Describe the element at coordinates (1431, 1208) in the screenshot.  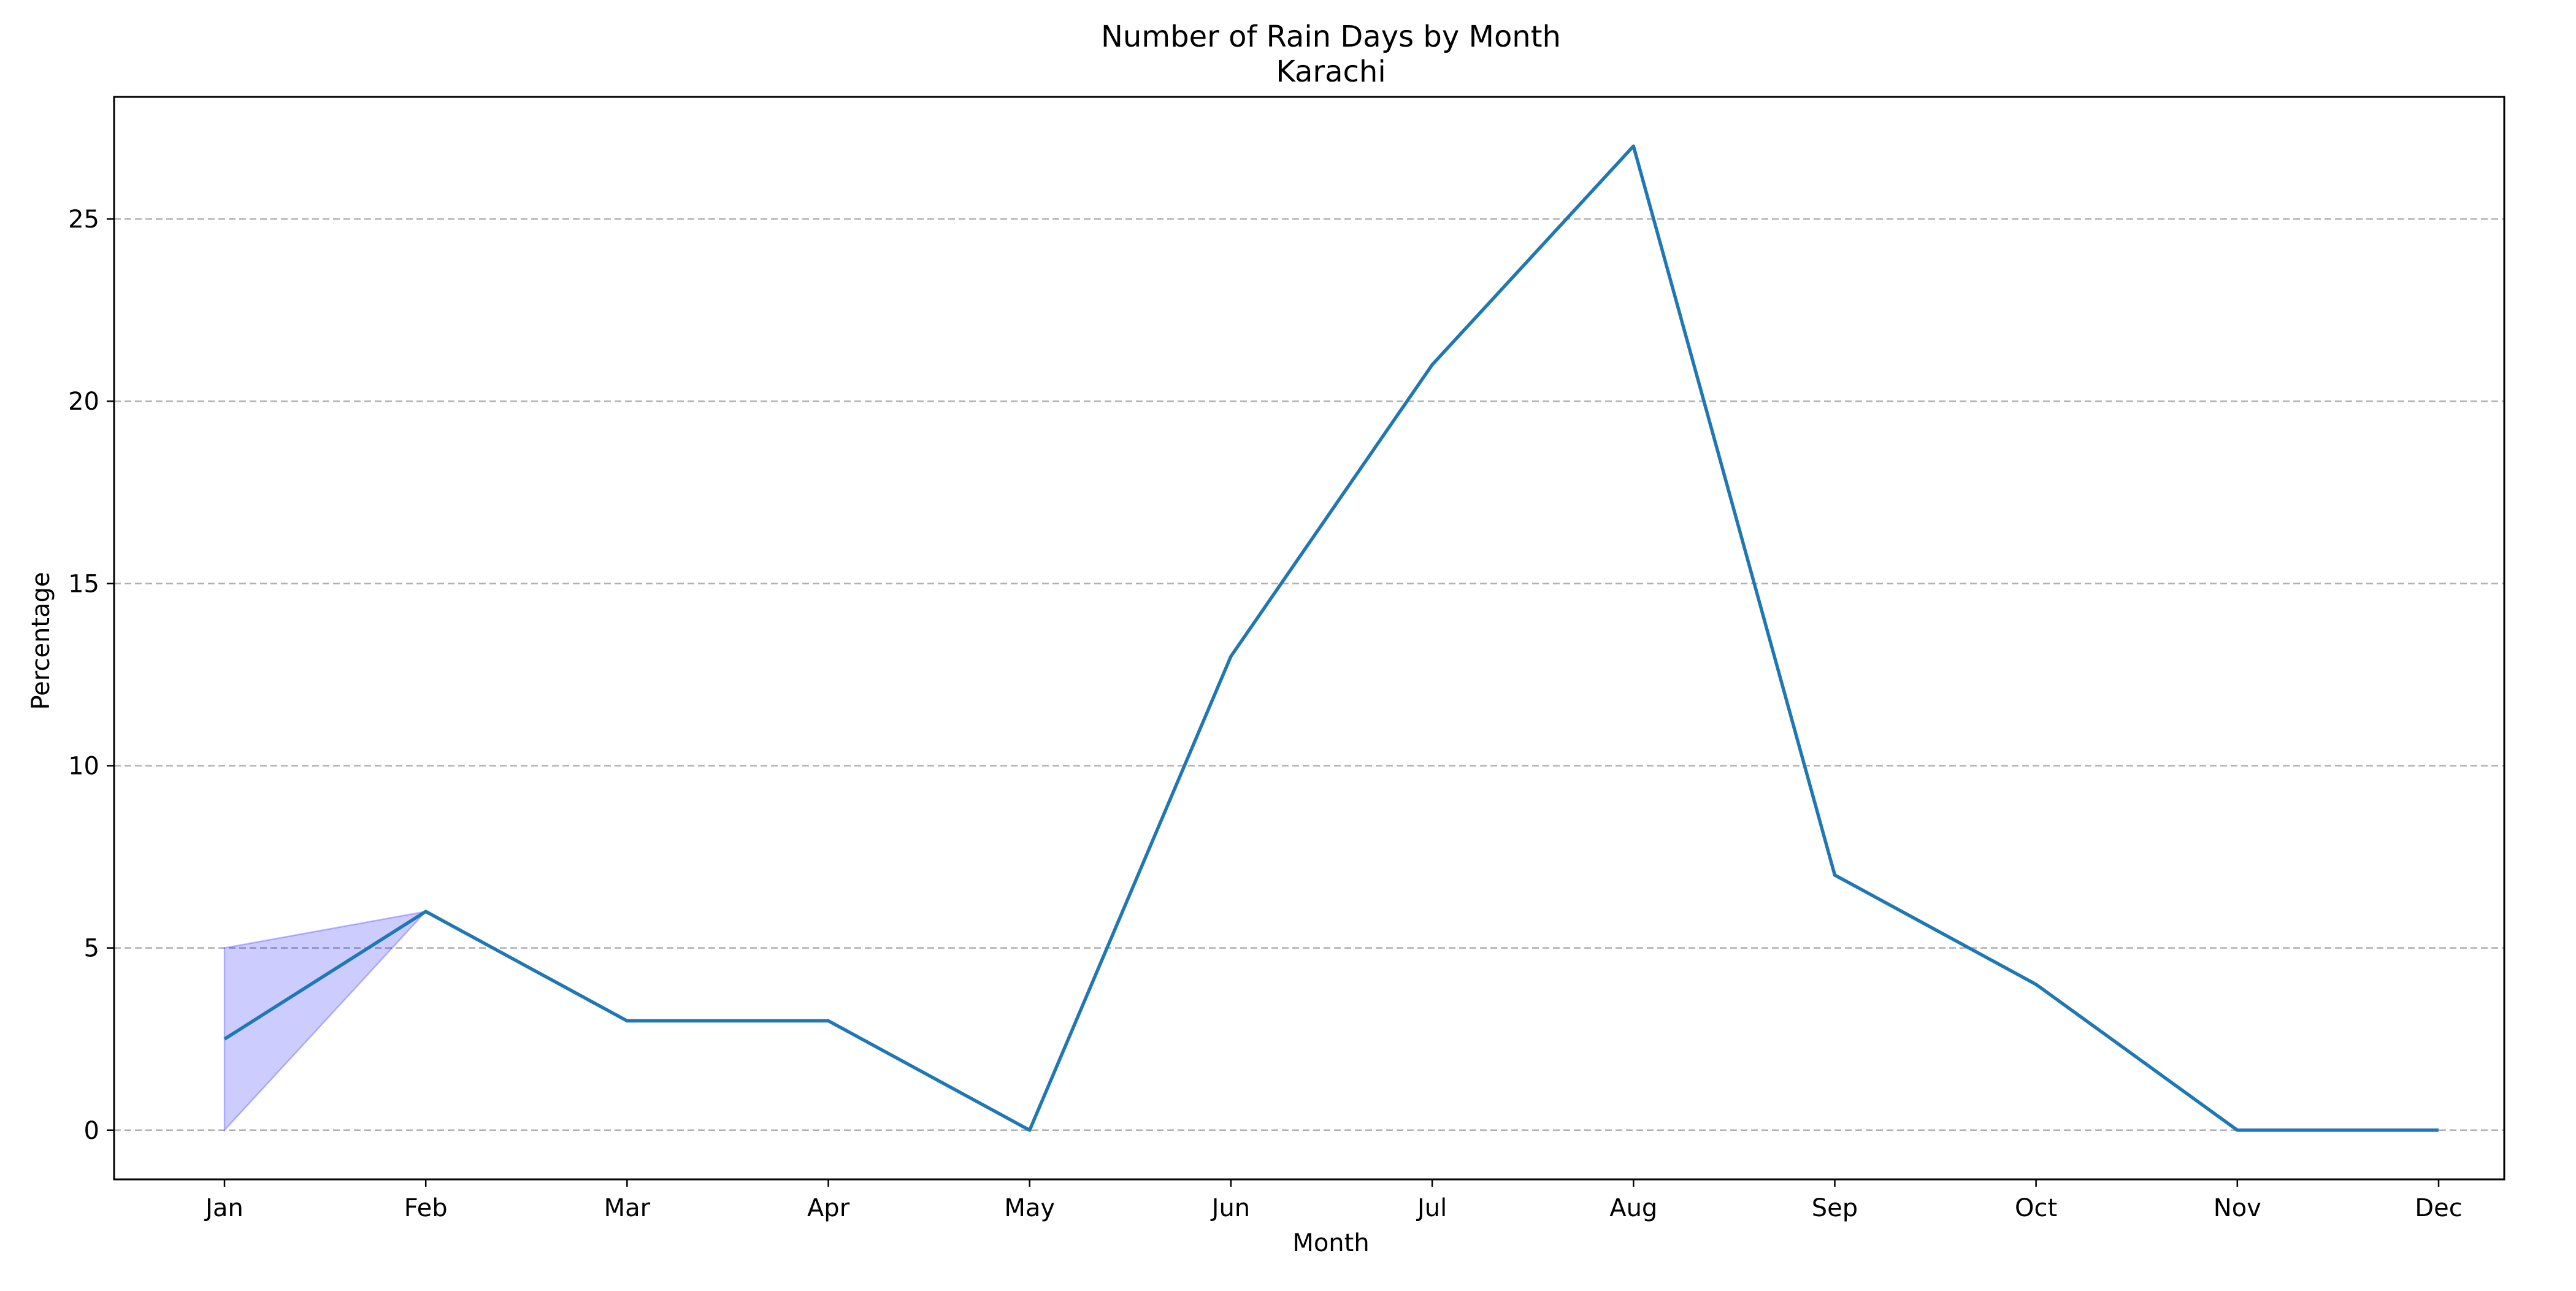
I see `x-tick-label: Jul` at that location.